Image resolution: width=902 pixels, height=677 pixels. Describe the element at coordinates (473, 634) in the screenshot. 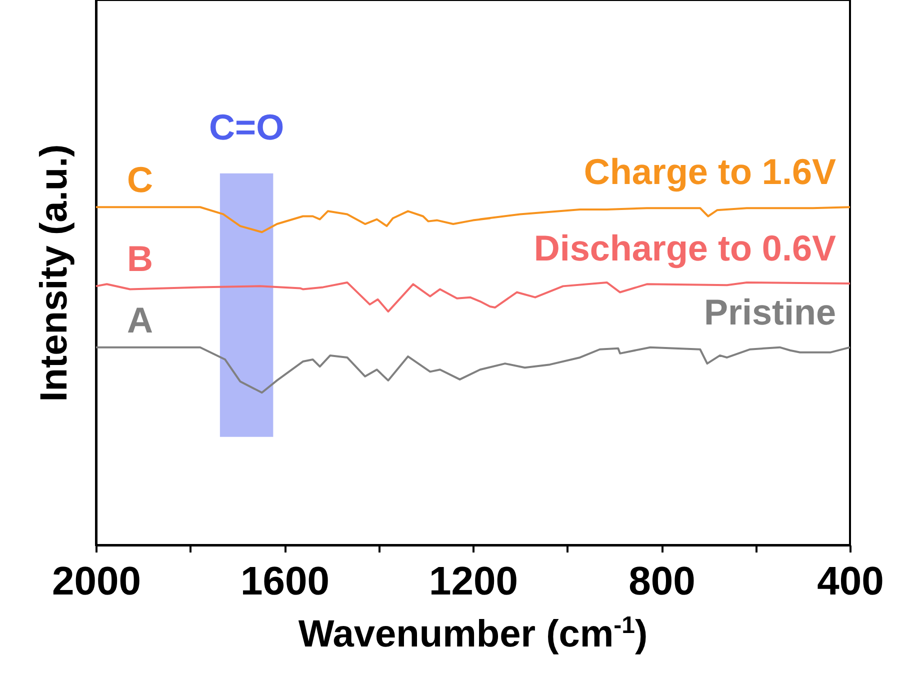

I see `x-axis-title: Wavenumber (cm$^{-1}$)` at that location.